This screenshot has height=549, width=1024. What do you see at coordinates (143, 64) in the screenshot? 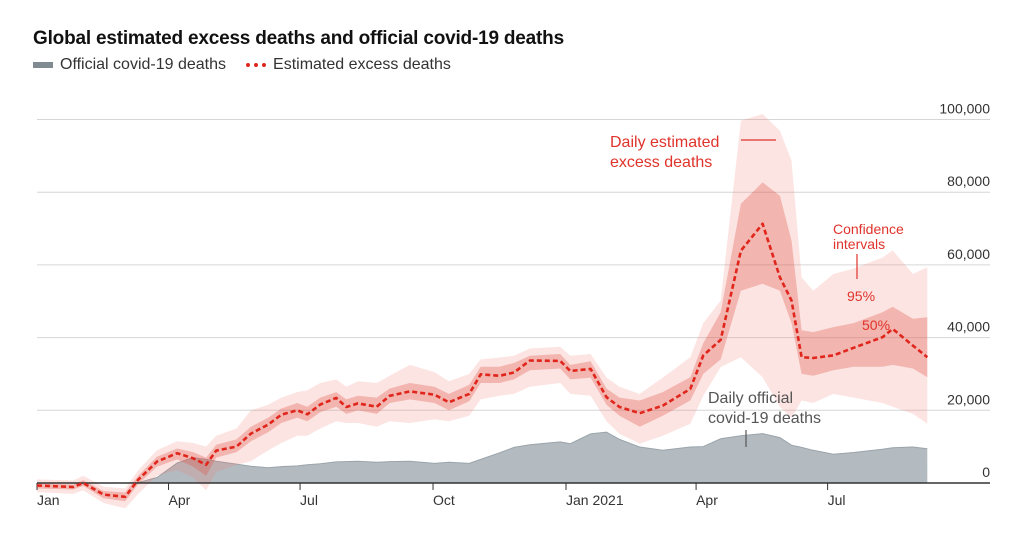
I see `legend-label-official: Official covid-19 deaths` at bounding box center [143, 64].